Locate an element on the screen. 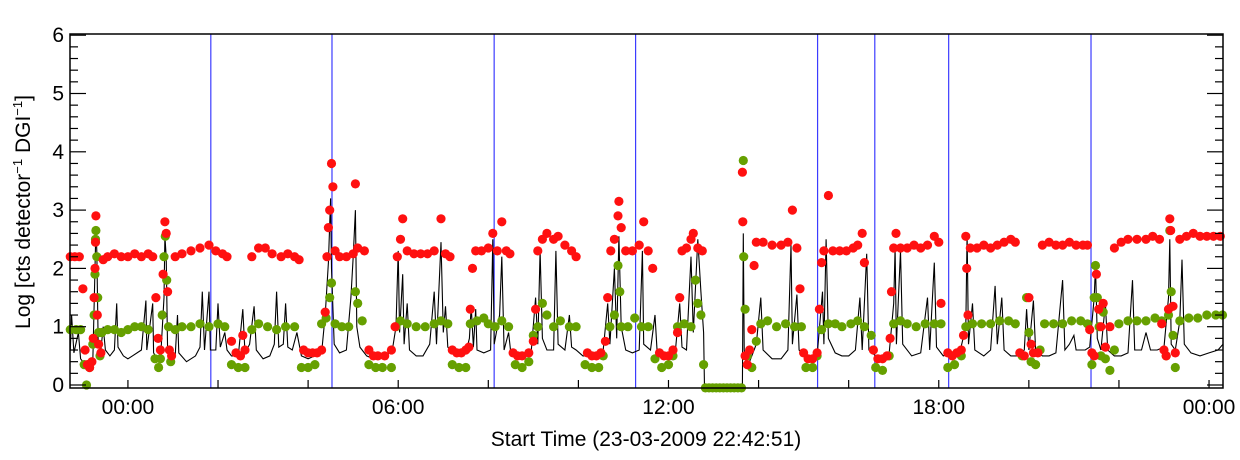 The height and width of the screenshot is (460, 1240). y-tick-label: 5 is located at coordinates (58, 94).